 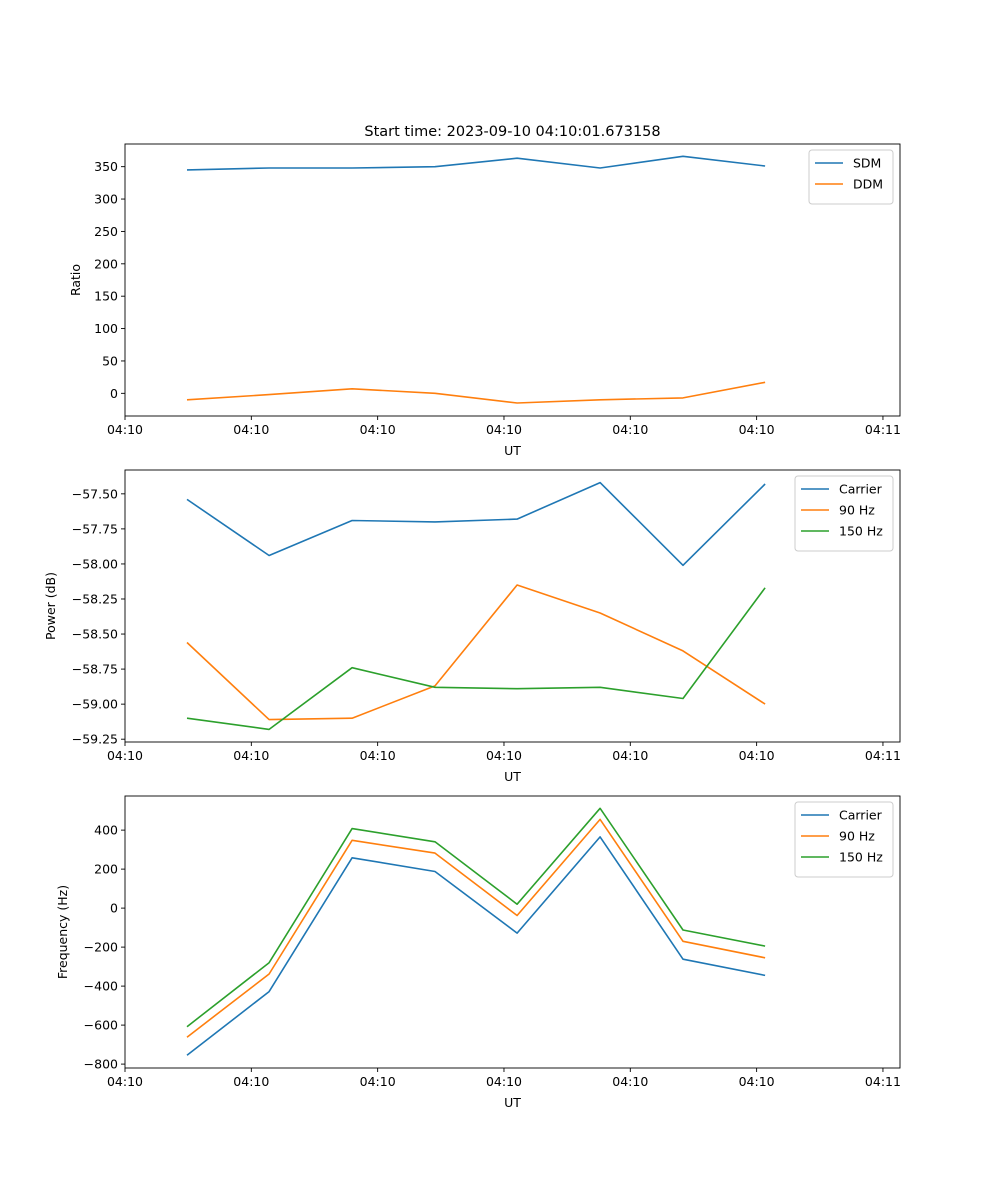 What do you see at coordinates (883, 429) in the screenshot?
I see `ratio-x-tick-label-6: 04:11` at bounding box center [883, 429].